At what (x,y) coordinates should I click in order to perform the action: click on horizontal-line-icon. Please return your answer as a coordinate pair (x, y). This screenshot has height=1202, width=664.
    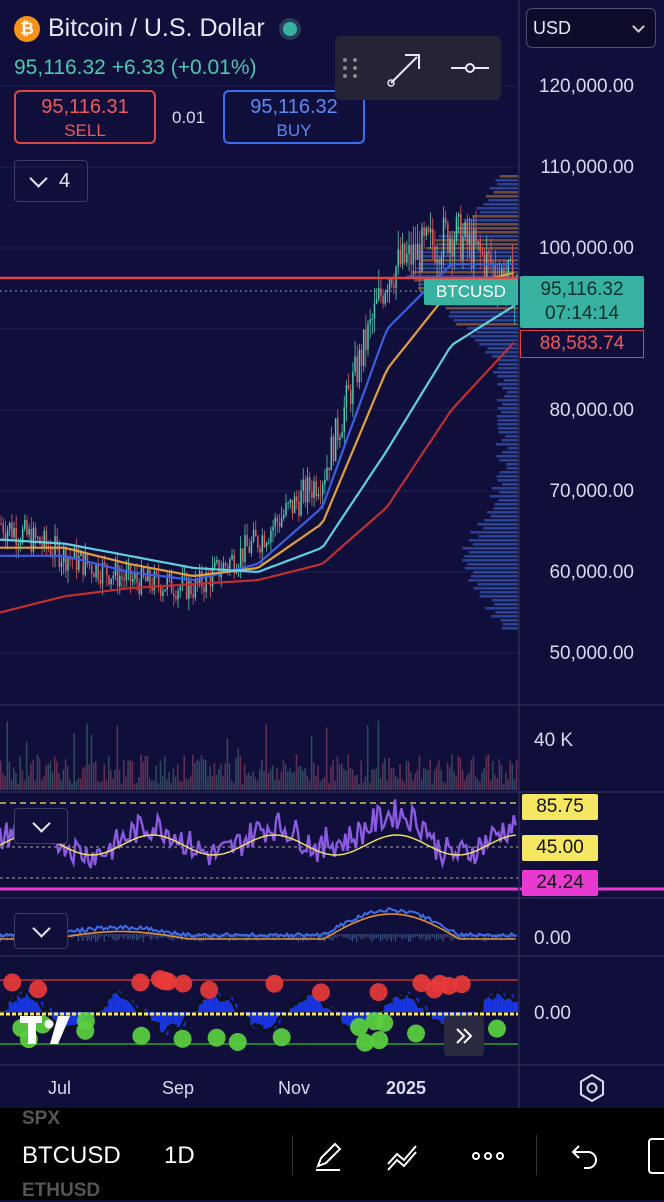
    Looking at the image, I should click on (470, 68).